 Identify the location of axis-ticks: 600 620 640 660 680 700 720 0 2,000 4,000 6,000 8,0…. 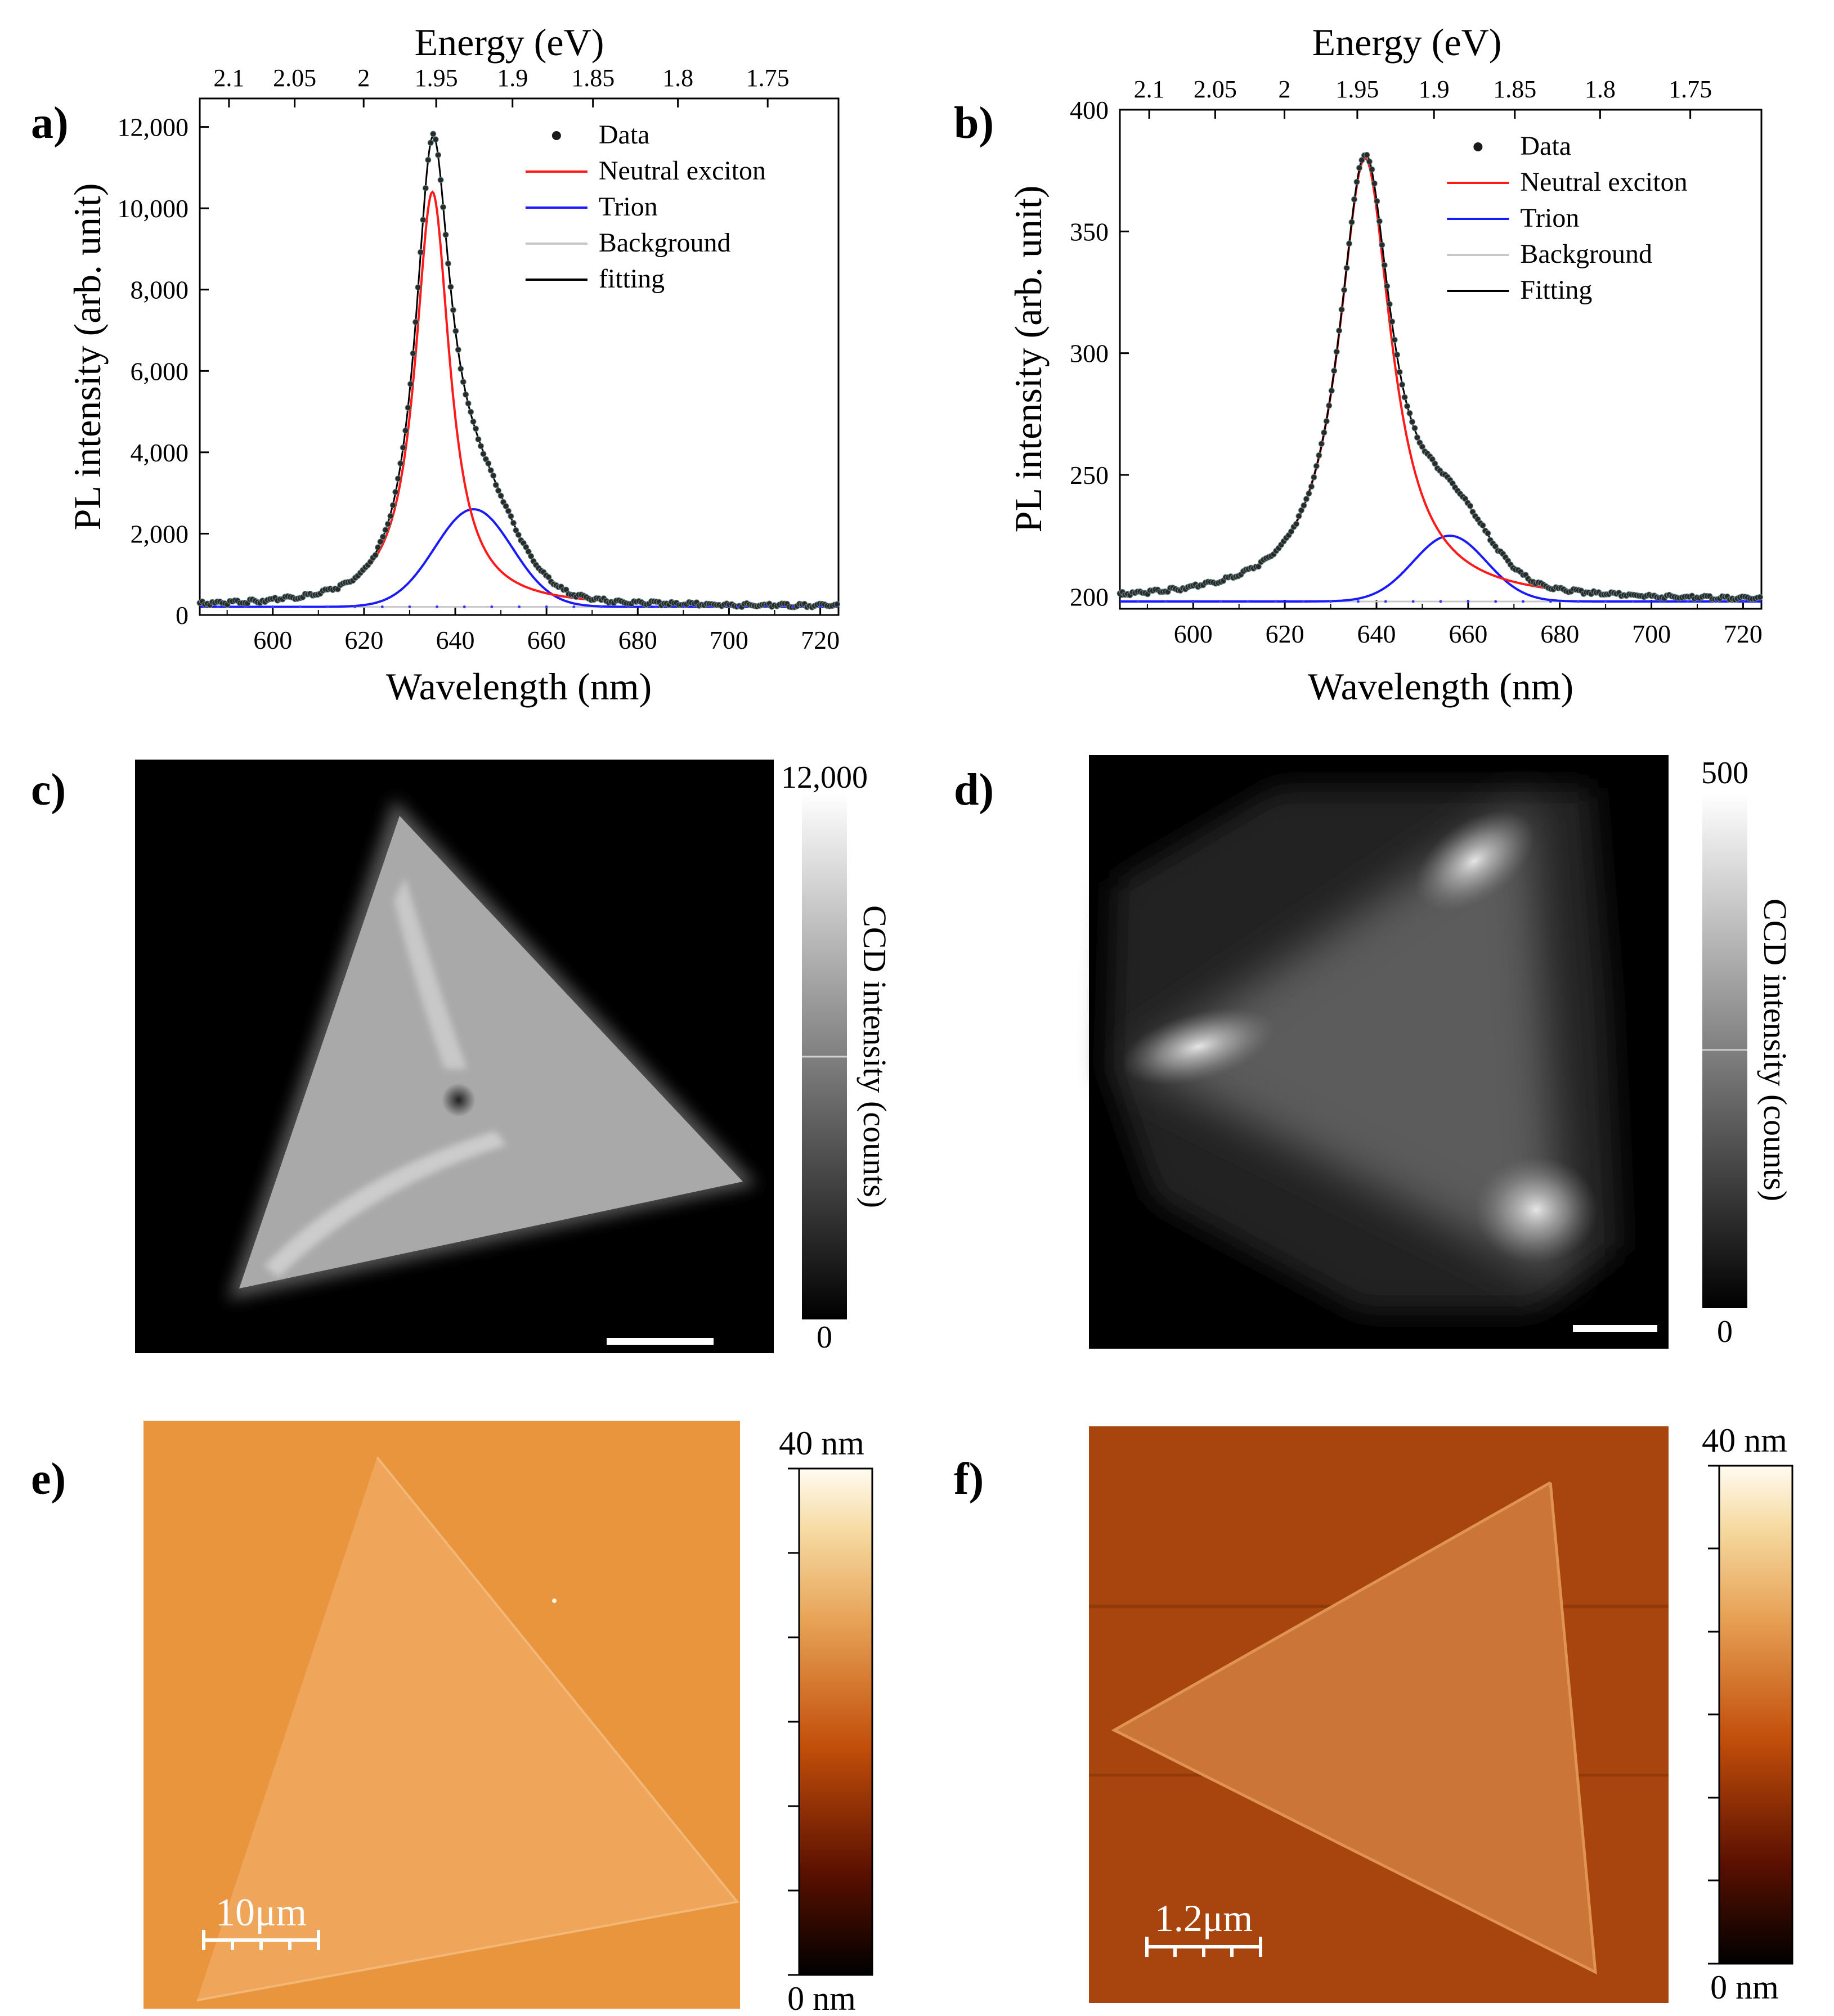
(479, 359).